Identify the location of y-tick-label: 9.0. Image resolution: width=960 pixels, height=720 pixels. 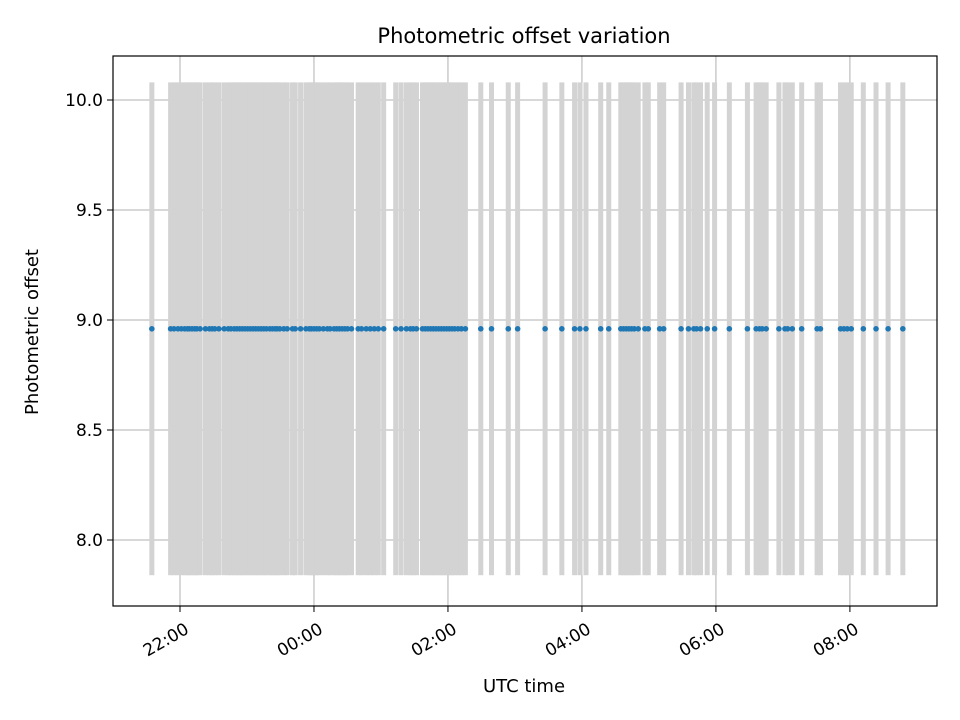
(89, 321).